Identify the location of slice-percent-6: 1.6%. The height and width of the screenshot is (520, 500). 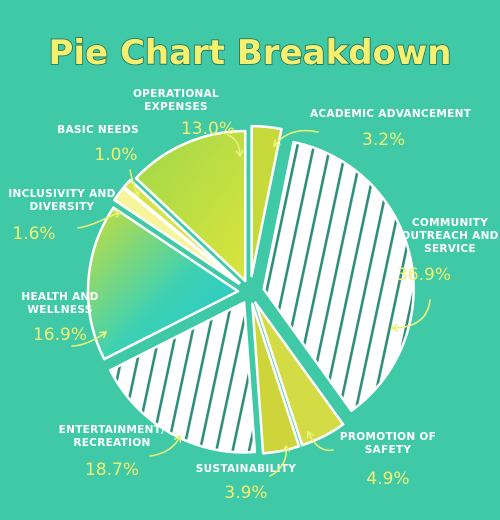
(33, 234).